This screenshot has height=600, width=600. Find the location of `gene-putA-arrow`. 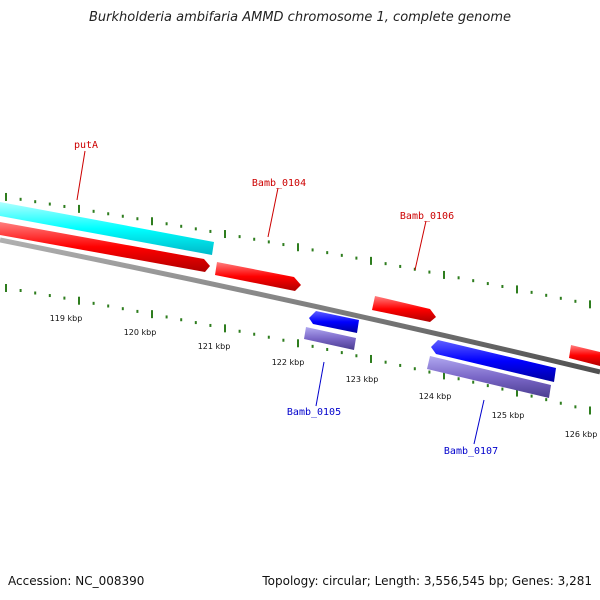

gene-putA-arrow is located at coordinates (105, 247).